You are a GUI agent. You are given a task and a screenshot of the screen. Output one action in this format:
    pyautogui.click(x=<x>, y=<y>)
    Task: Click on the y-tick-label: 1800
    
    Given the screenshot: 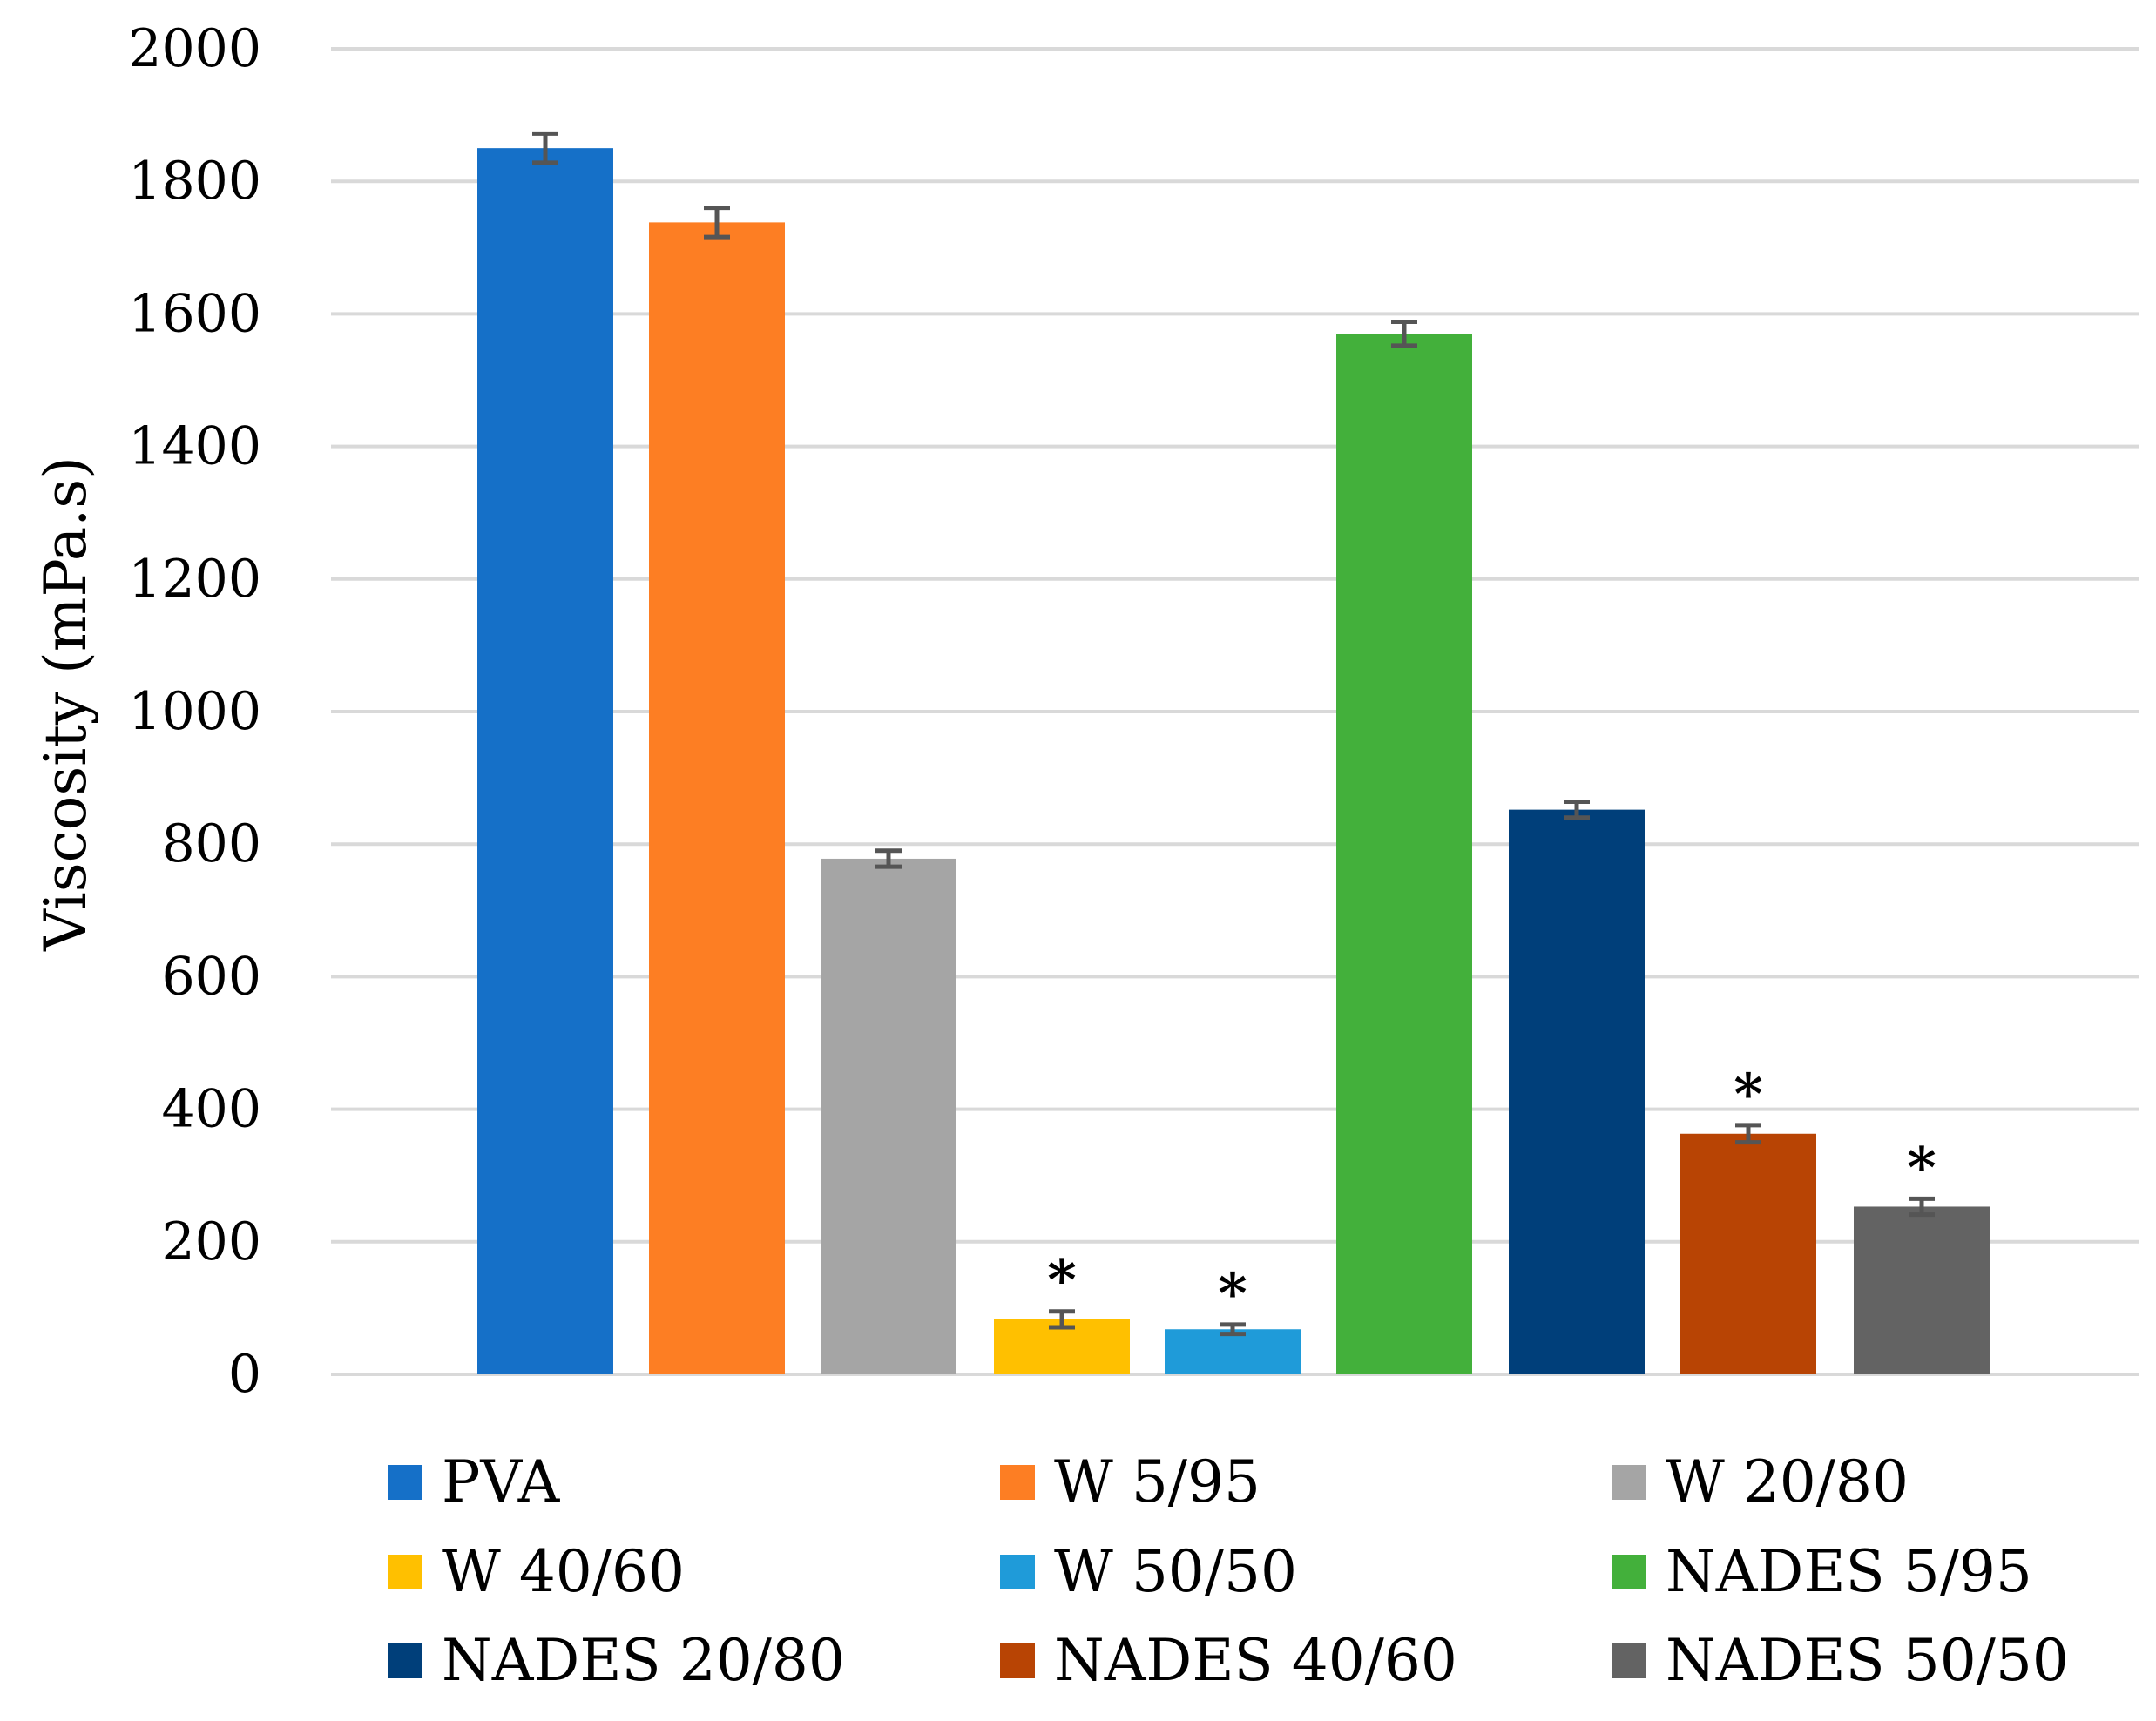 What is the action you would take?
    pyautogui.click(x=194, y=181)
    